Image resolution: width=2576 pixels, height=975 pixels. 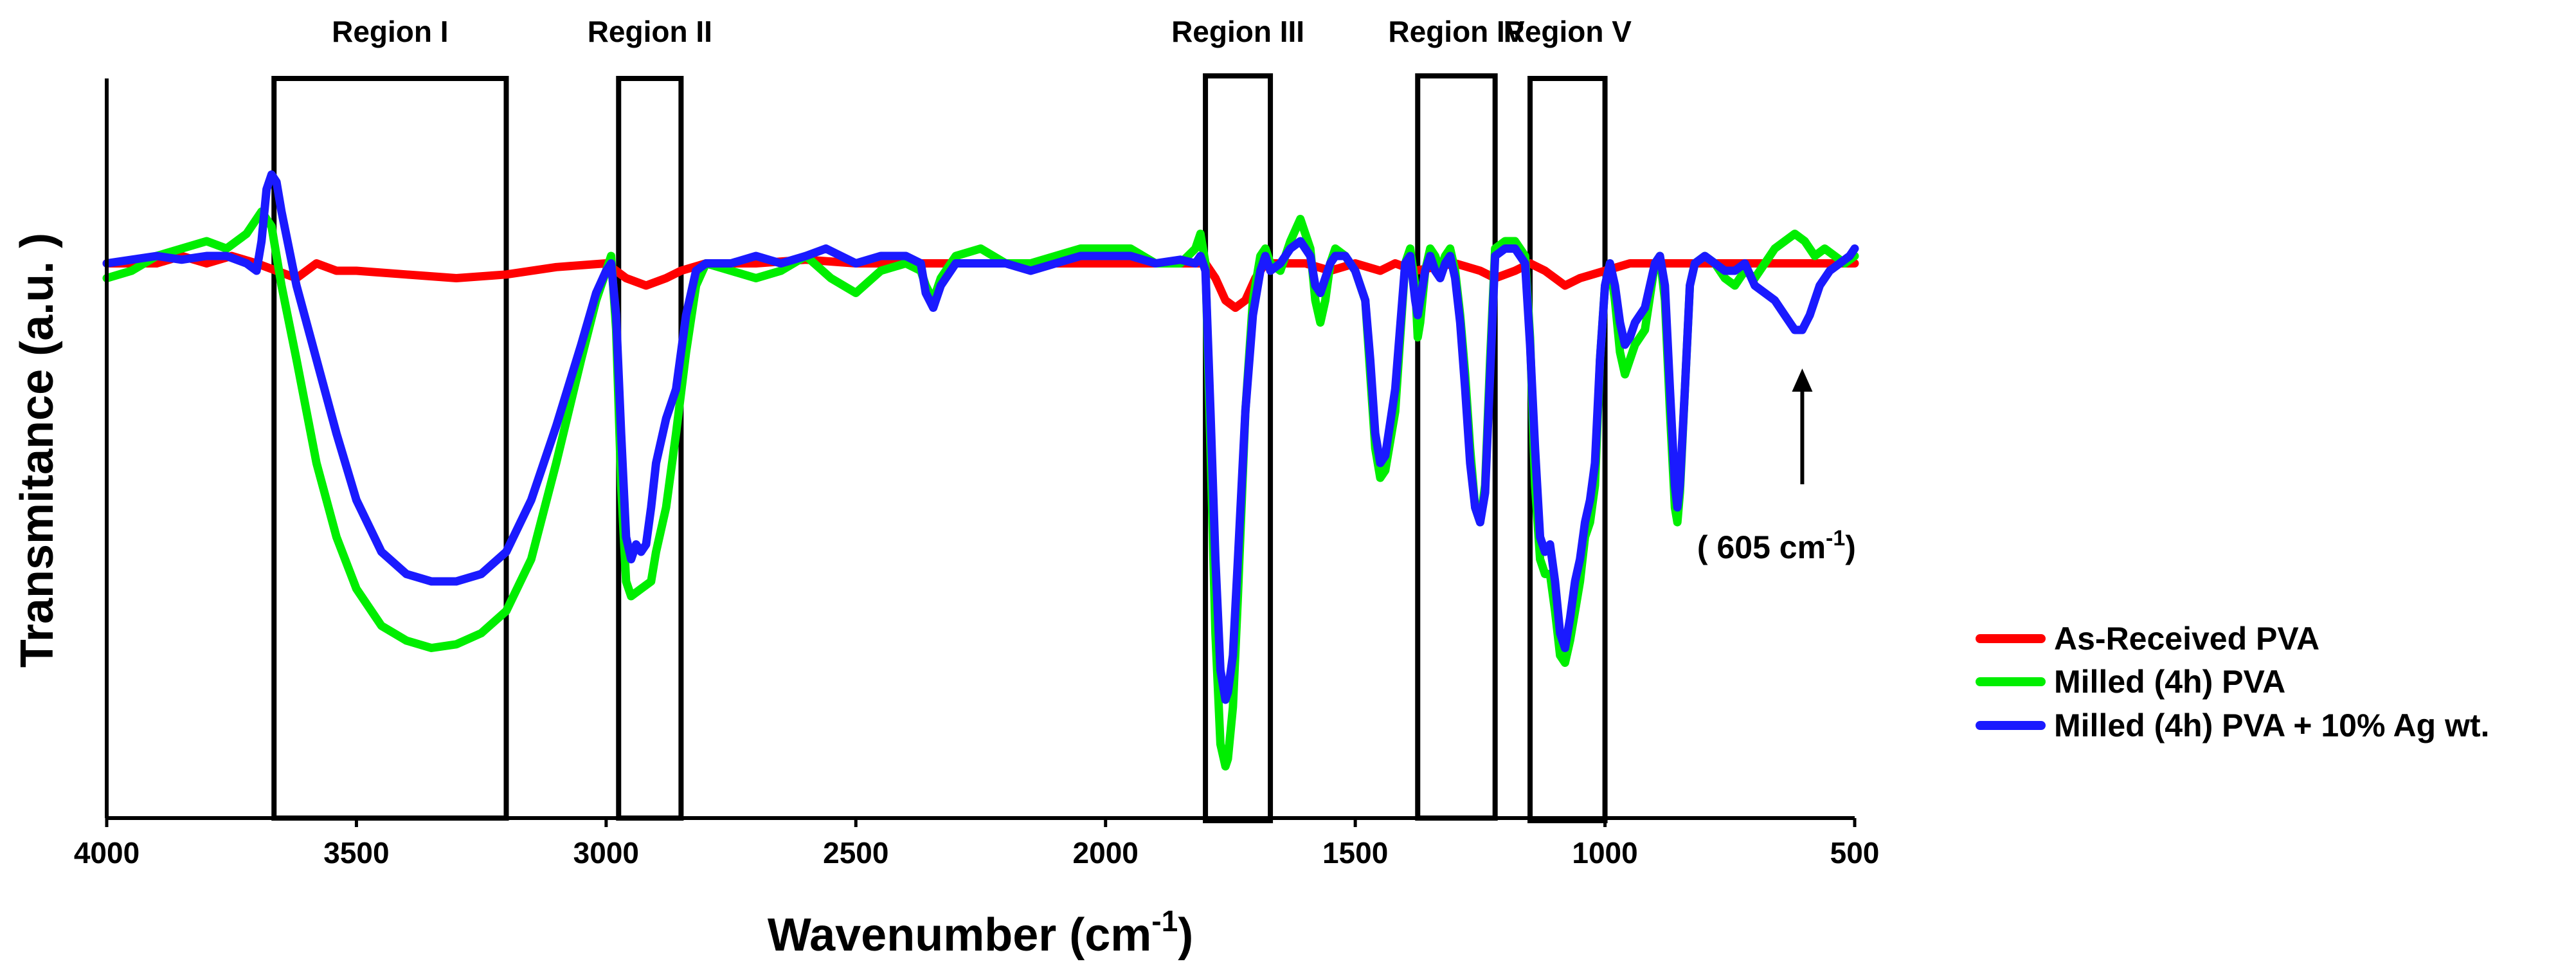 I want to click on x-tick-label-3500: 3500, so click(x=356, y=853).